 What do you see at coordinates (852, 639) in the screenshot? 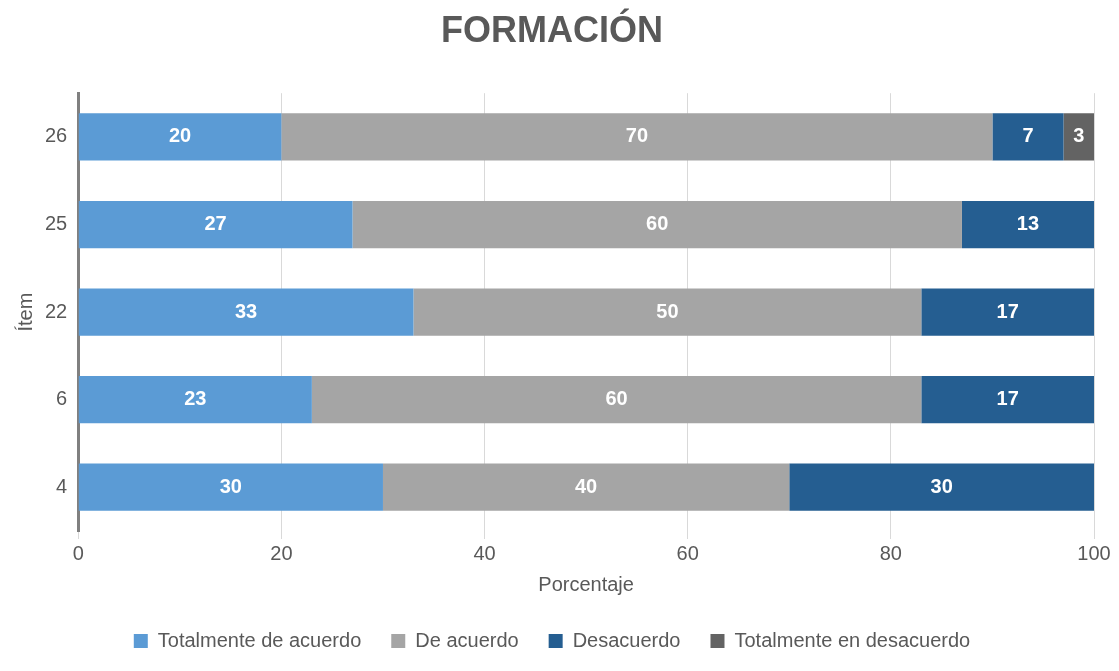
I see `legend-label: Totalmente en desacuerdo` at bounding box center [852, 639].